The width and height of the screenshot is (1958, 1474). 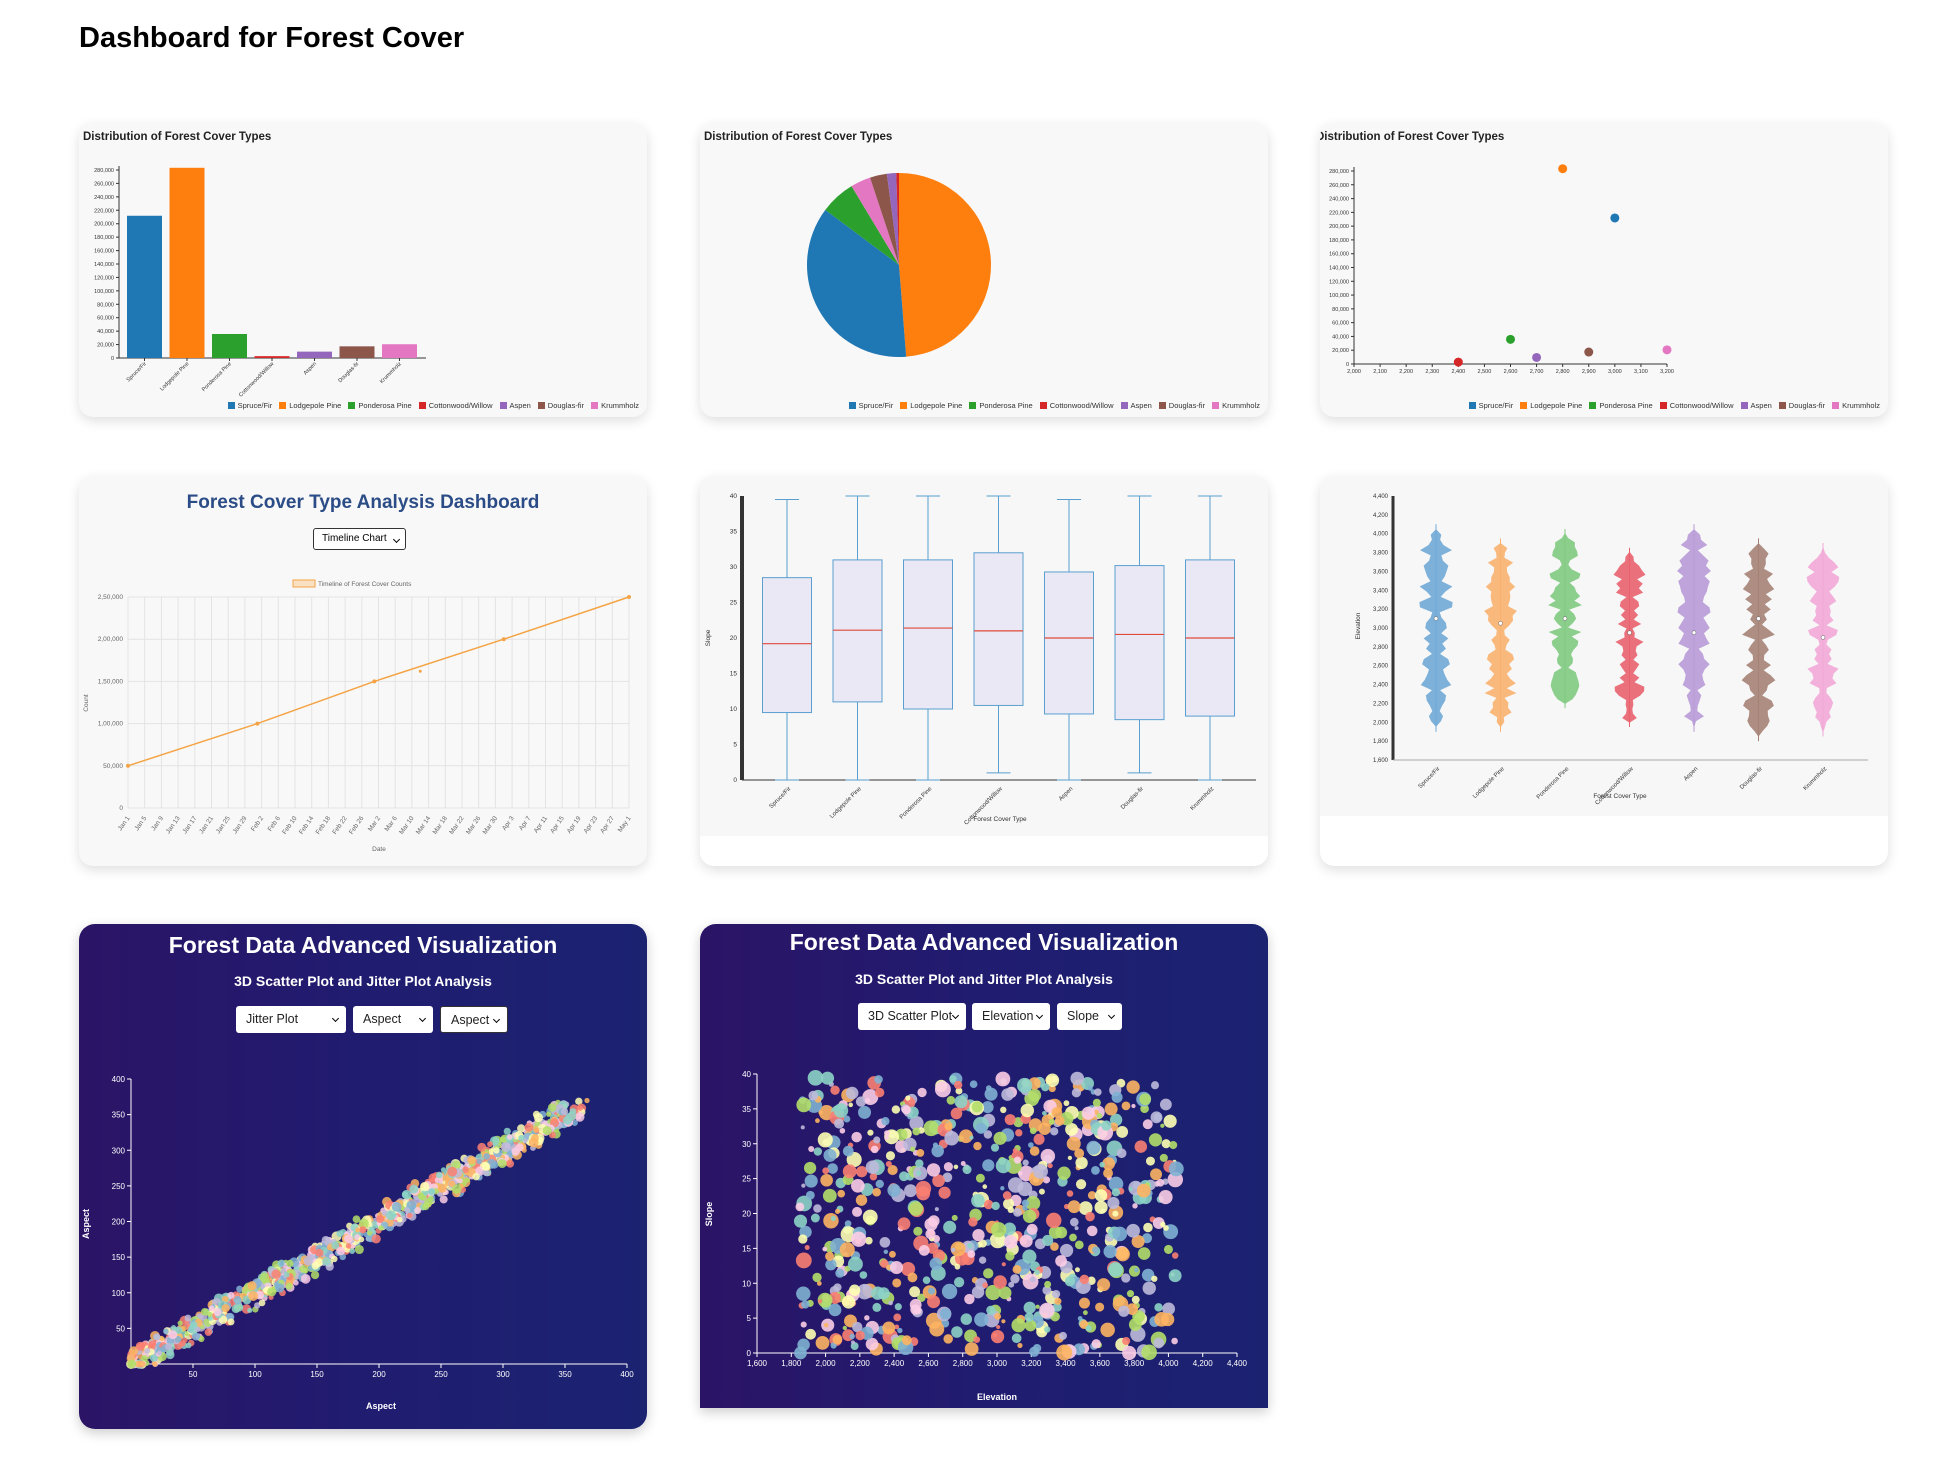 I want to click on box-lodgepole-pine, so click(x=857, y=638).